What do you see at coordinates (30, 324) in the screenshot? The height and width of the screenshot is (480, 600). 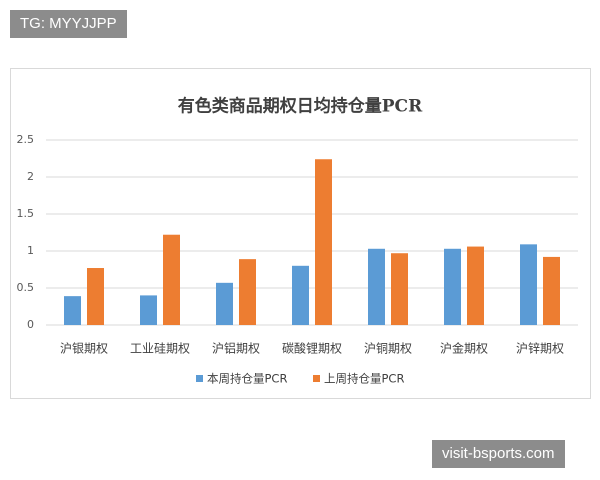 I see `y-tick-label: 0` at bounding box center [30, 324].